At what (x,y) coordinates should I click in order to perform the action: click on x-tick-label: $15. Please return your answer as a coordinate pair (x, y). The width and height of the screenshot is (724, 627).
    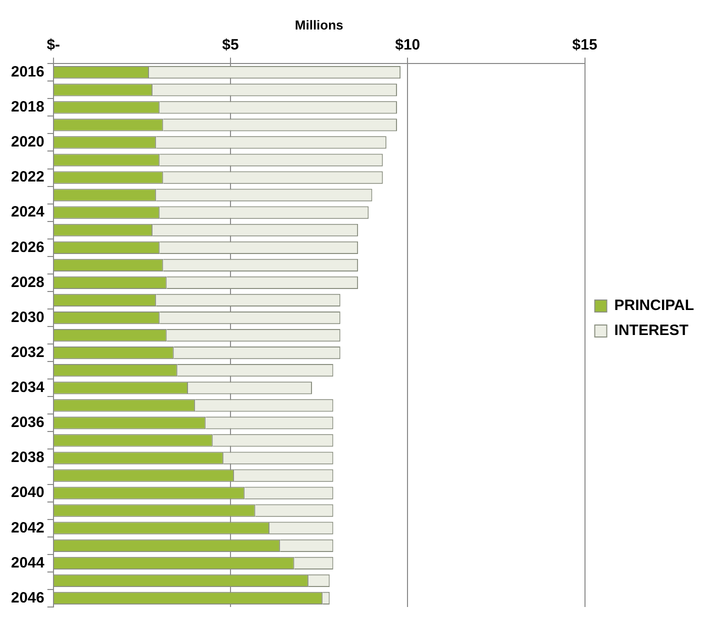
    Looking at the image, I should click on (585, 45).